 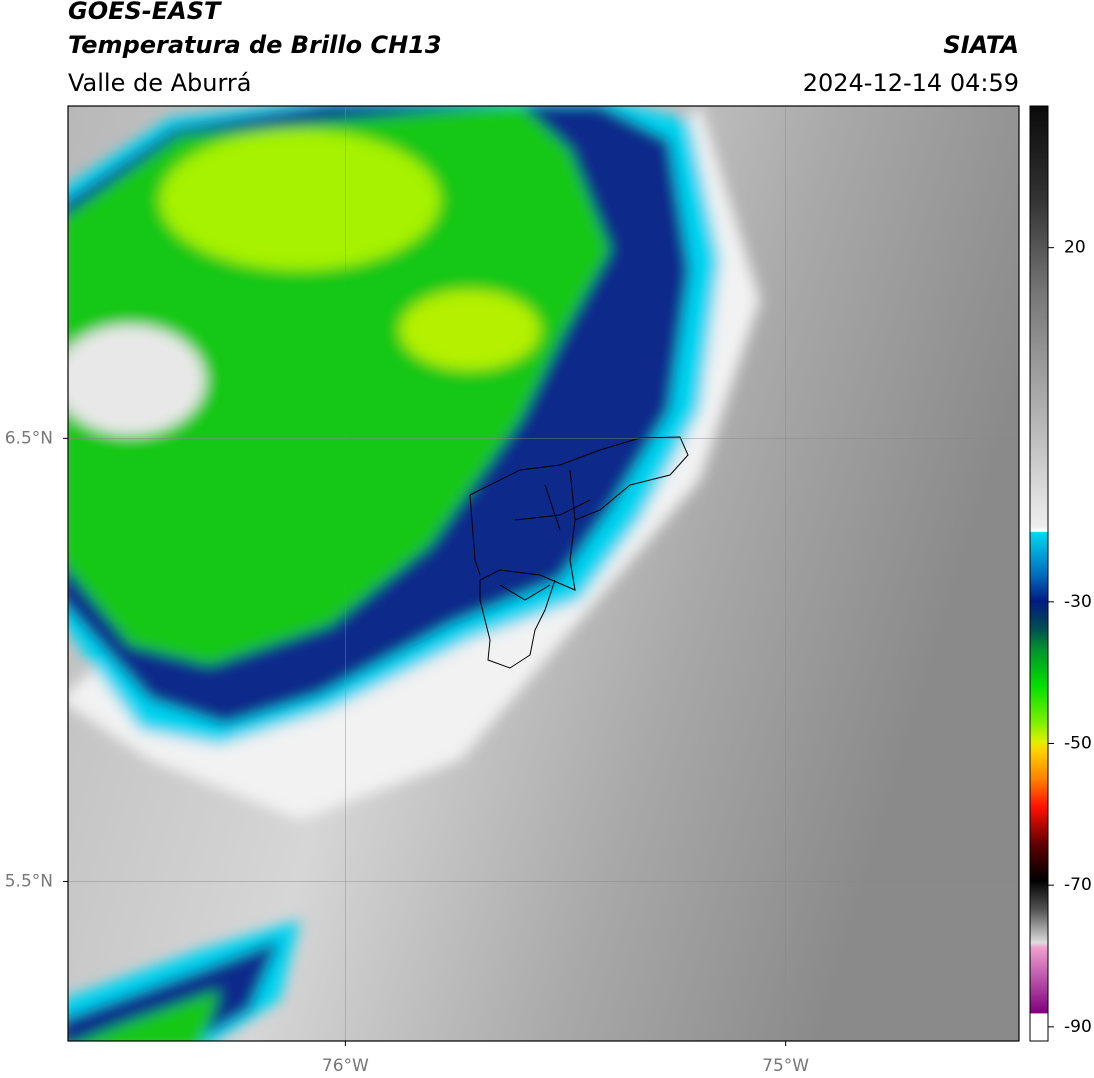 I want to click on colorbar-tick-label: -50, so click(x=1078, y=744).